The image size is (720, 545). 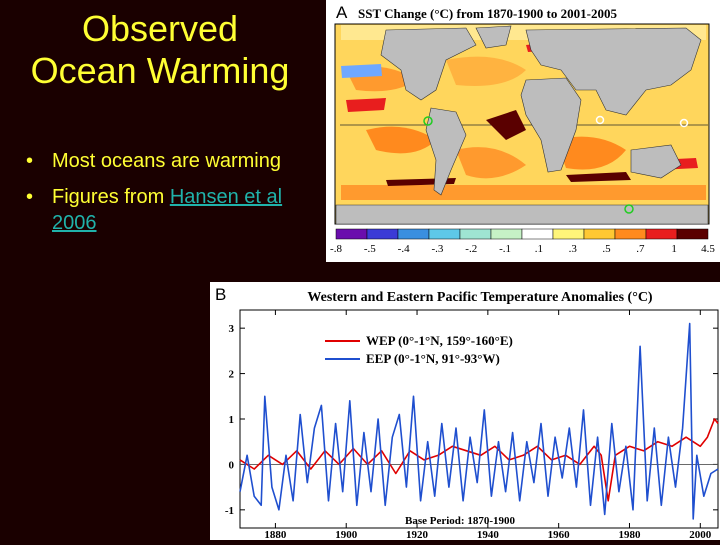 What do you see at coordinates (342, 12) in the screenshot?
I see `map-panel-letter: A` at bounding box center [342, 12].